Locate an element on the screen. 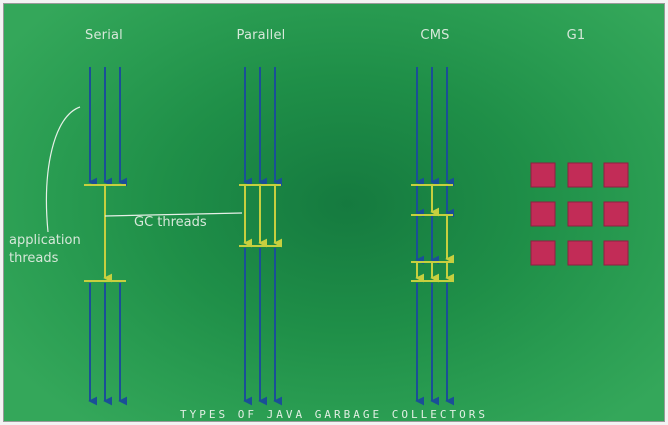 The image size is (668, 425). g1-title: G1 is located at coordinates (576, 35).